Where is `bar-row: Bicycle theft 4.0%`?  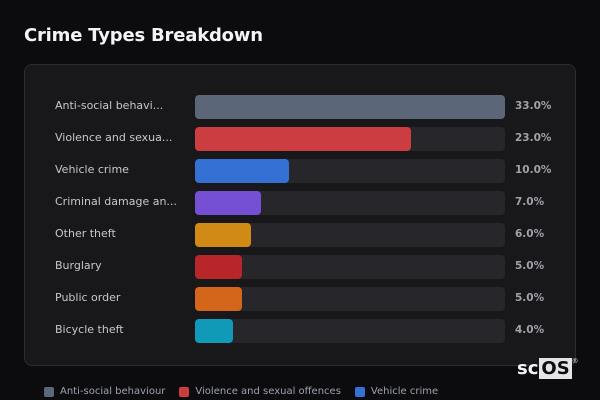 bar-row: Bicycle theft 4.0% is located at coordinates (300, 331).